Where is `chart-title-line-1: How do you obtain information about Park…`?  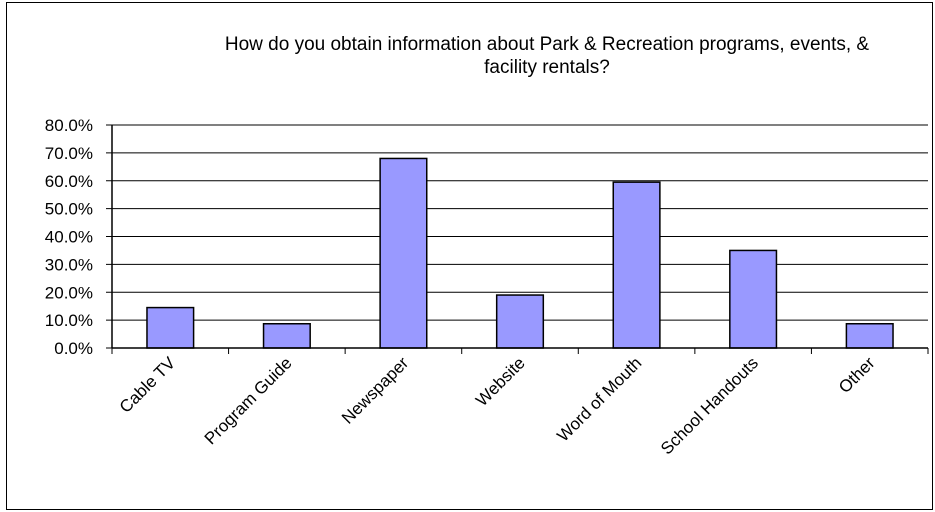 chart-title-line-1: How do you obtain information about Park… is located at coordinates (547, 44).